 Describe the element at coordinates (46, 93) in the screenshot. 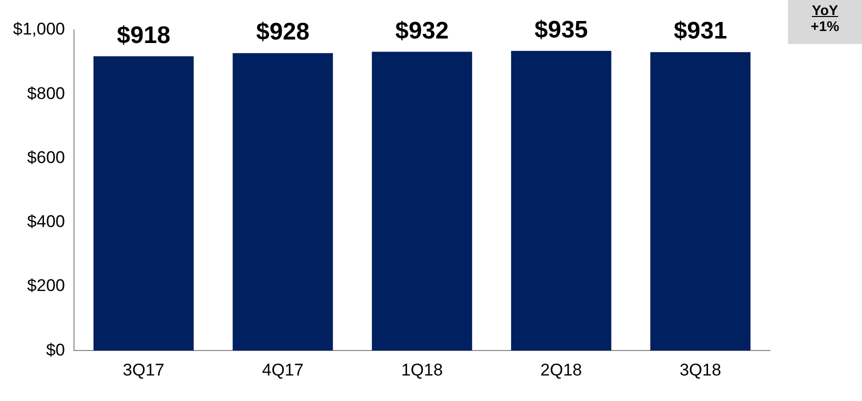

I see `y-tick-label: $800` at that location.